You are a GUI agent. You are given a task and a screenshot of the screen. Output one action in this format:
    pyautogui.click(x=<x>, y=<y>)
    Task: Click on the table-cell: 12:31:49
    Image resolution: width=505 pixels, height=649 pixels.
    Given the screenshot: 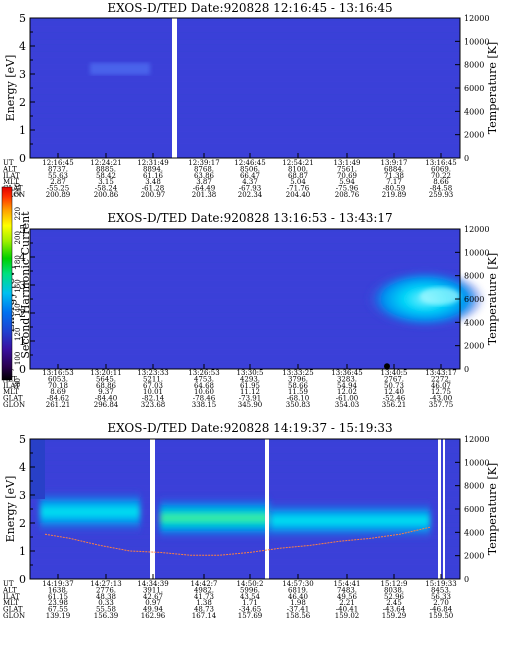 What is the action you would take?
    pyautogui.click(x=152, y=163)
    